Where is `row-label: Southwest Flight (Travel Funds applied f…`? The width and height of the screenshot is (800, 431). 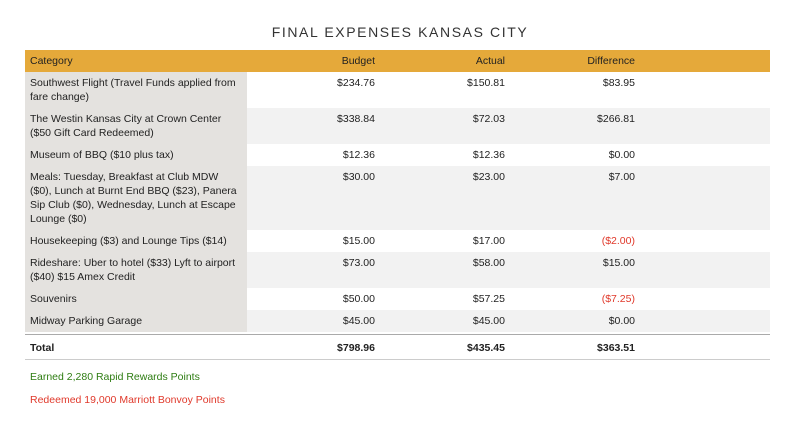
row-label: Southwest Flight (Travel Funds applied f… is located at coordinates (136, 90).